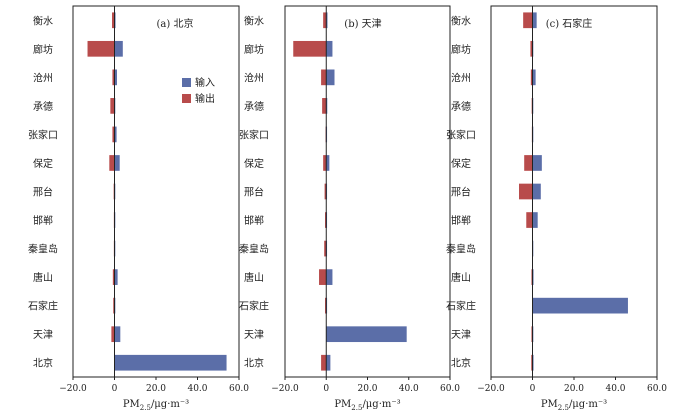  Describe the element at coordinates (569, 23) in the screenshot. I see `panel-title: (c) 石家庄` at that location.